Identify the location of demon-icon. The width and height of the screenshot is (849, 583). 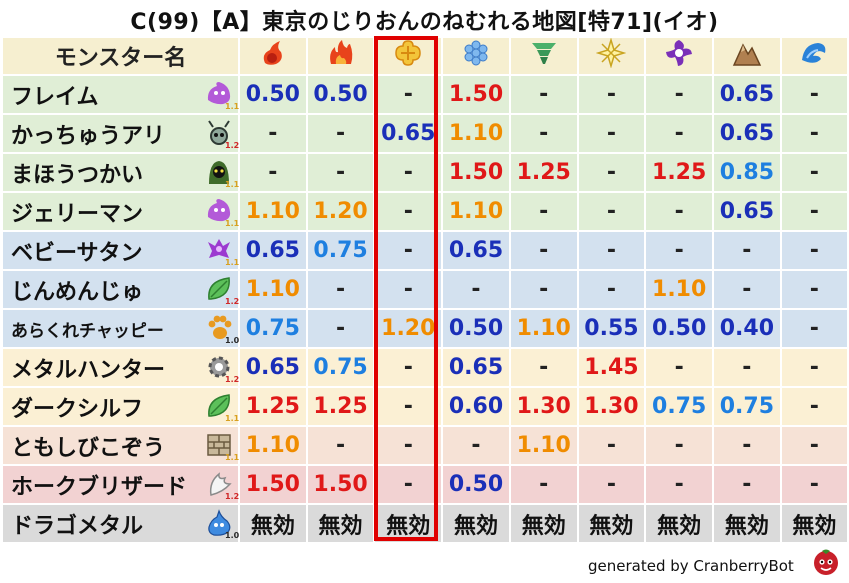
(219, 250).